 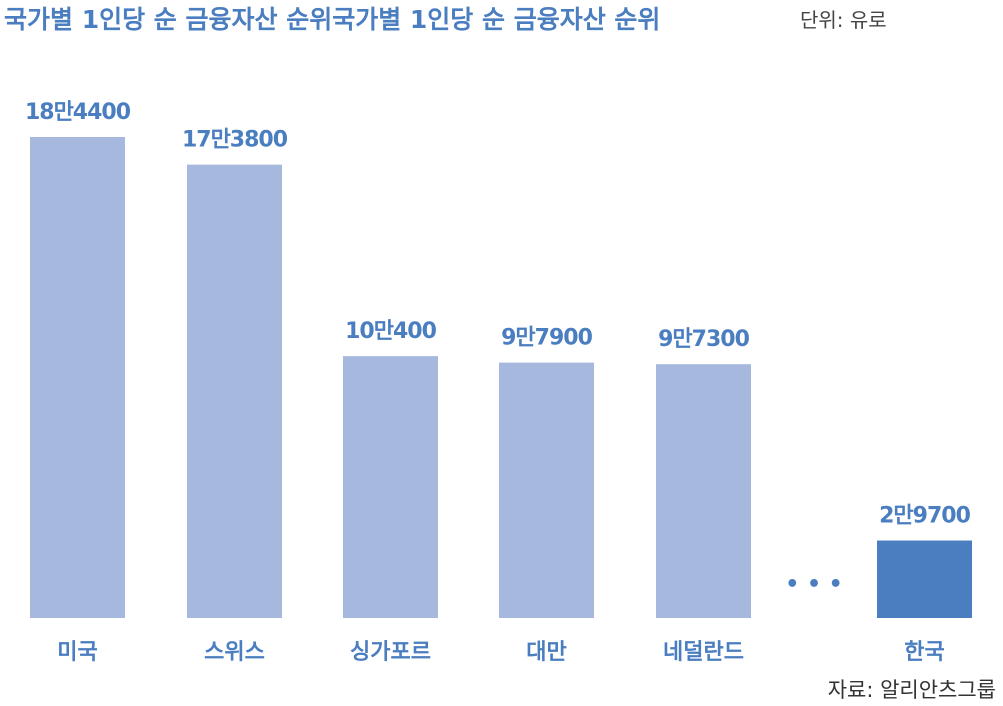 I want to click on value-label-5: 9만7300, so click(x=703, y=339).